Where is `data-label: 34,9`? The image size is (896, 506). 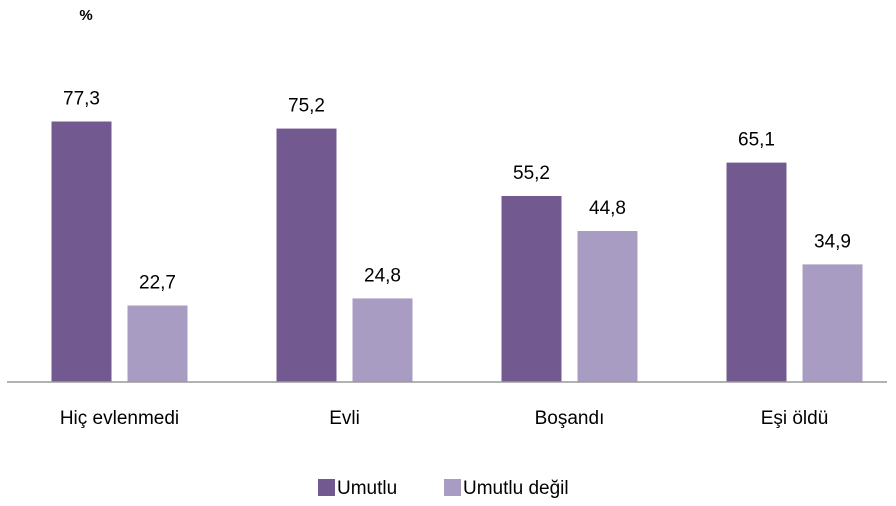
data-label: 34,9 is located at coordinates (832, 241).